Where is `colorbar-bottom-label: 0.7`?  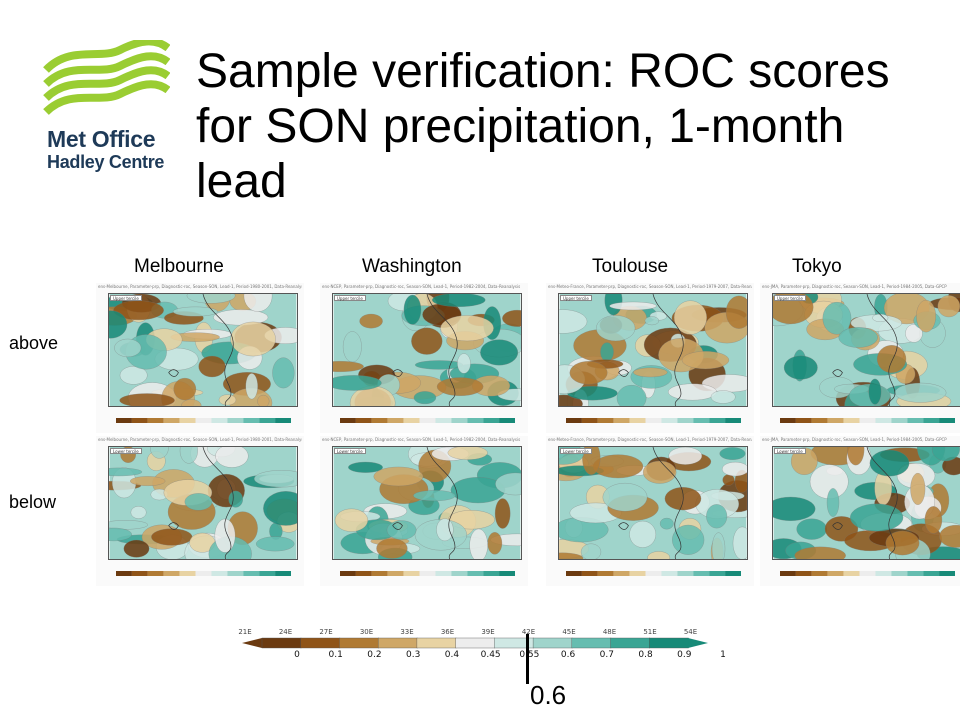 colorbar-bottom-label: 0.7 is located at coordinates (606, 655).